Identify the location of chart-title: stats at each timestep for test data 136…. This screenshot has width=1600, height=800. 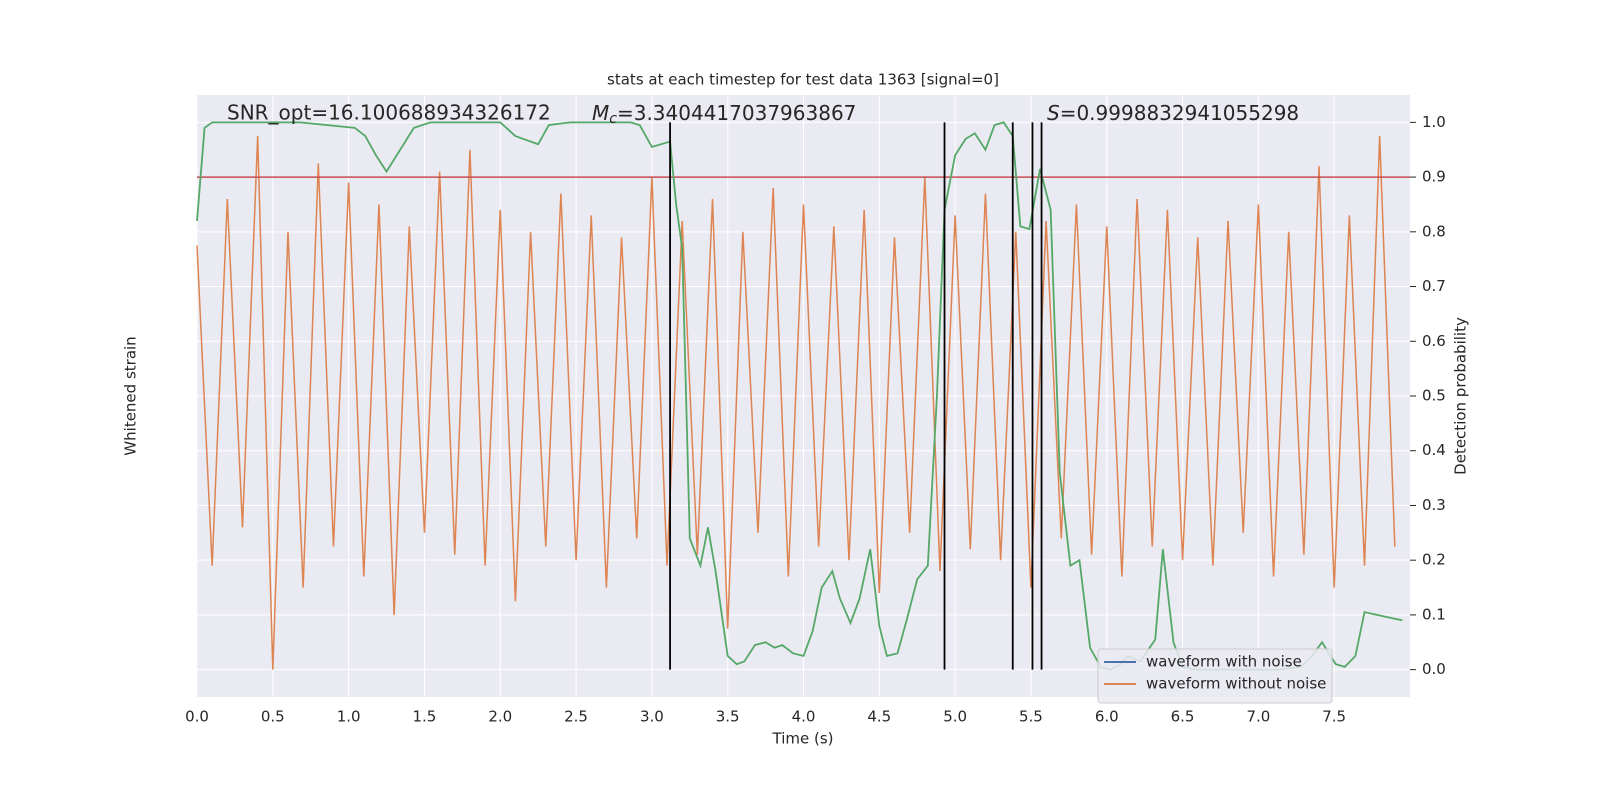
(803, 80).